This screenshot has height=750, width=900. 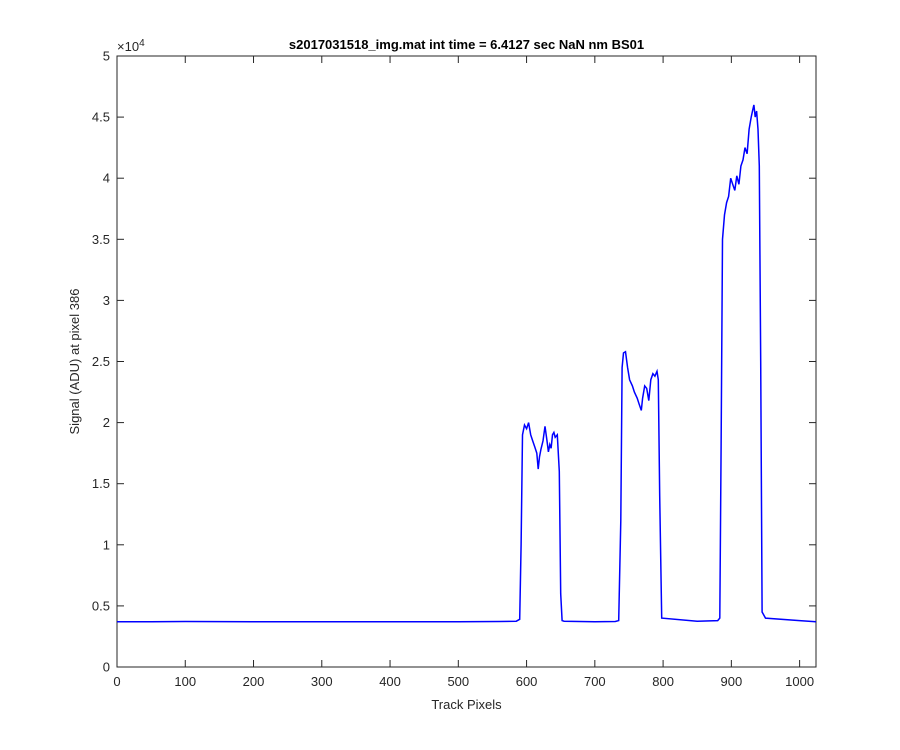 I want to click on y-exponent-label: ×10⁴, so click(x=131, y=46).